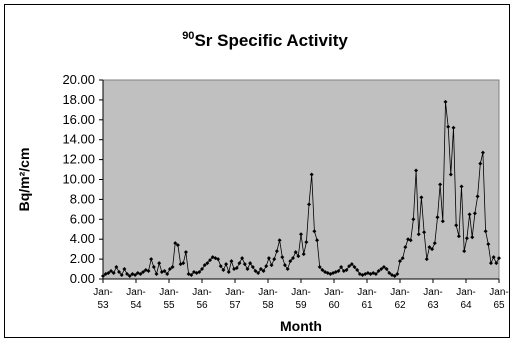 Image resolution: width=516 pixels, height=344 pixels. Describe the element at coordinates (235, 305) in the screenshot. I see `x-tick-label-bottom: 57` at that location.